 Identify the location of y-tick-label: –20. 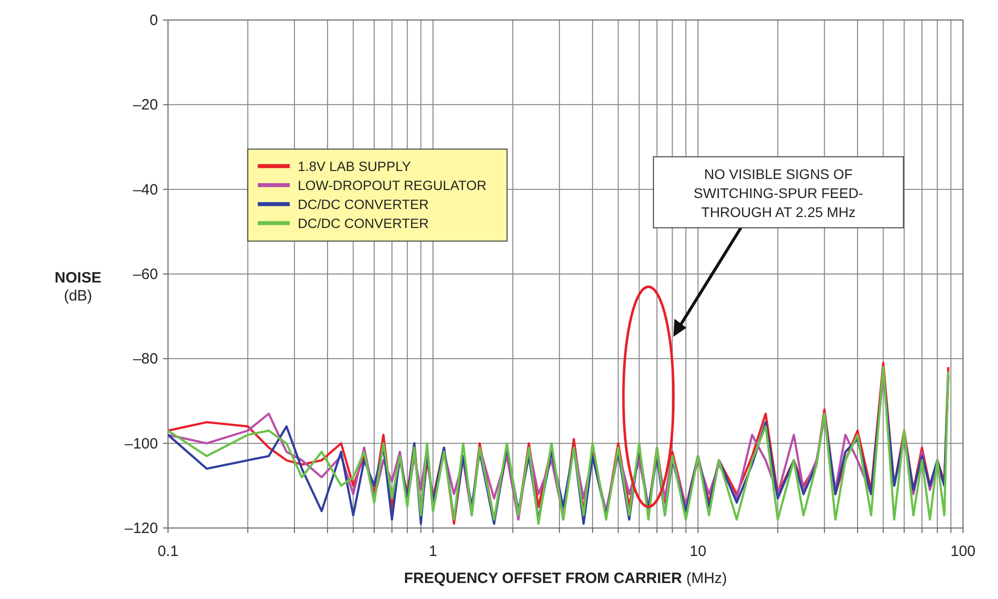
(145, 105).